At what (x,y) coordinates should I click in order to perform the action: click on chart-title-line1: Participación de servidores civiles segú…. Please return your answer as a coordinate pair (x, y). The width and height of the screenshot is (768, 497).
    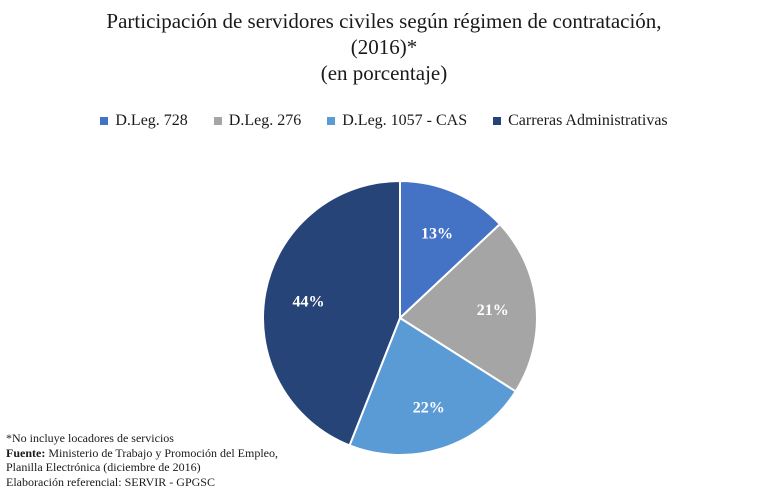
    Looking at the image, I should click on (384, 21).